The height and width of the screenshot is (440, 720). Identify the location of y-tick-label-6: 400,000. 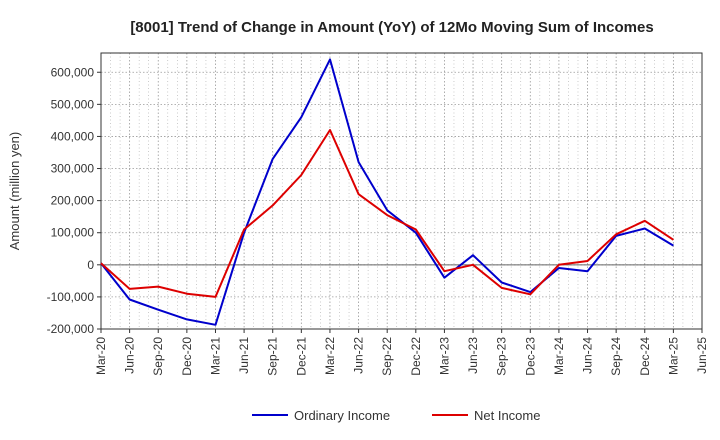
(73, 136).